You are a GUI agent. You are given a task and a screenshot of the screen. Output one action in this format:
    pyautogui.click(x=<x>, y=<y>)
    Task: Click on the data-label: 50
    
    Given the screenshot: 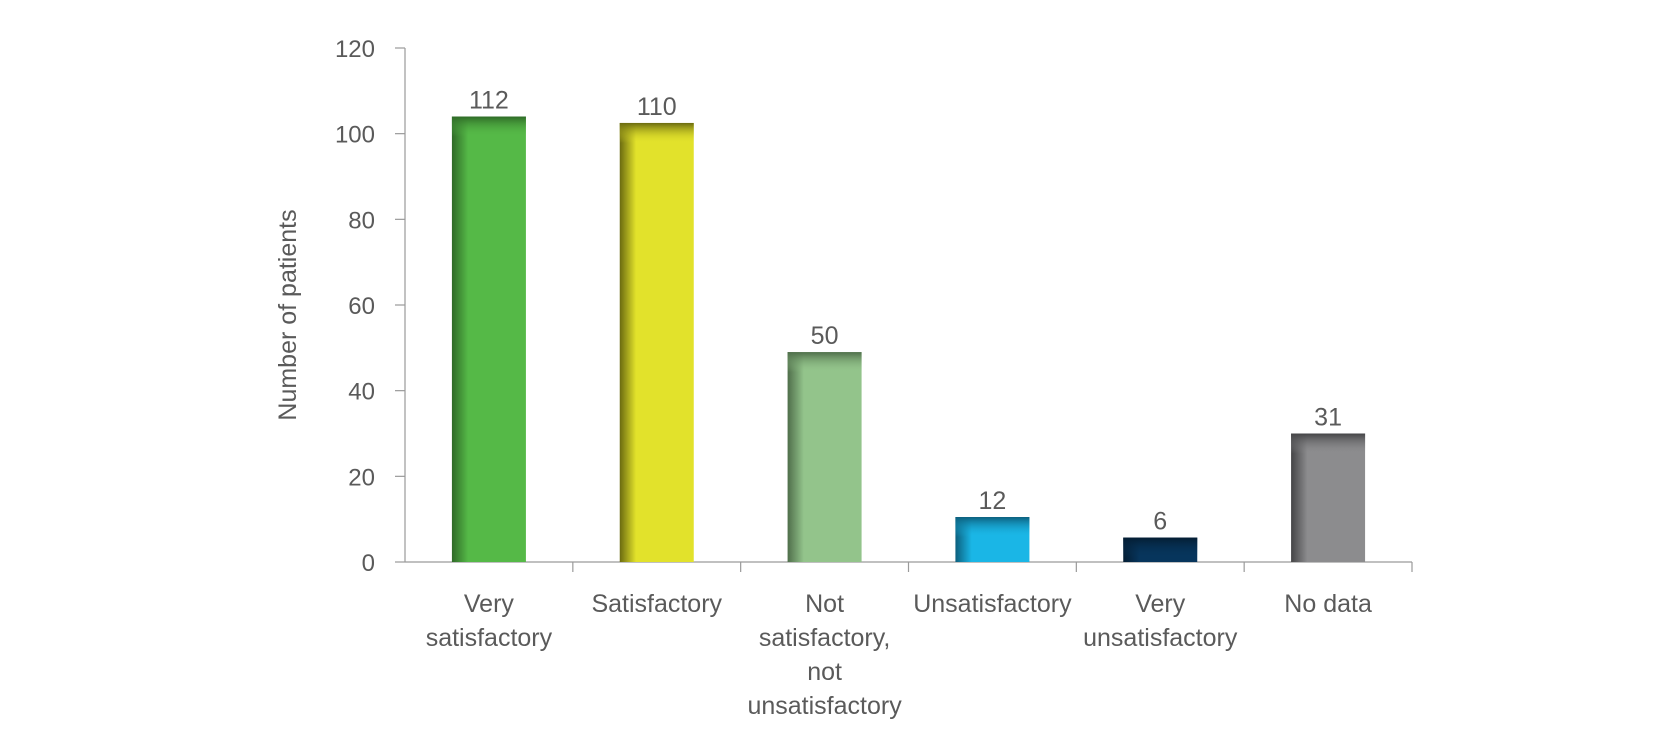 What is the action you would take?
    pyautogui.click(x=825, y=336)
    